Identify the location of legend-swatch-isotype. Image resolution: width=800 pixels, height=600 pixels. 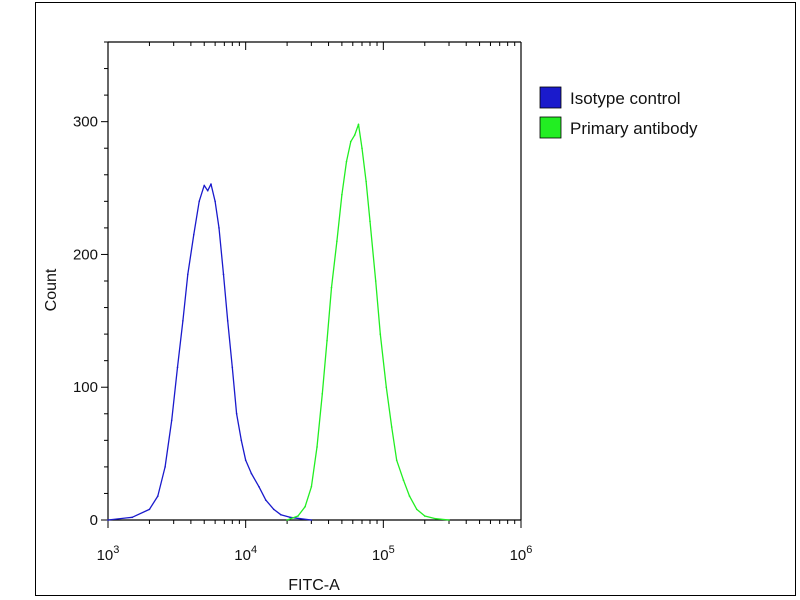
(550, 97).